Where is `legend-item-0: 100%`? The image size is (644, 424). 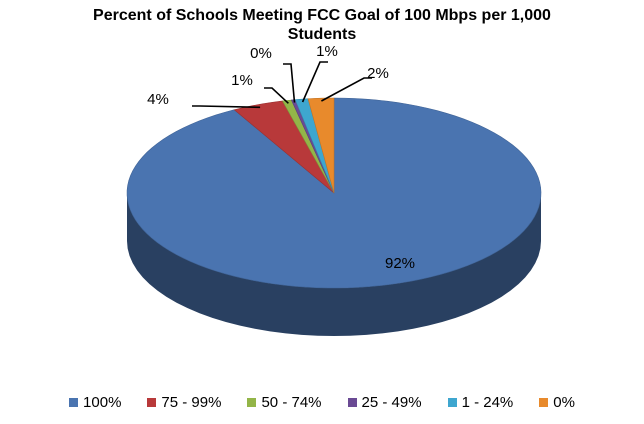
legend-item-0: 100% is located at coordinates (95, 402).